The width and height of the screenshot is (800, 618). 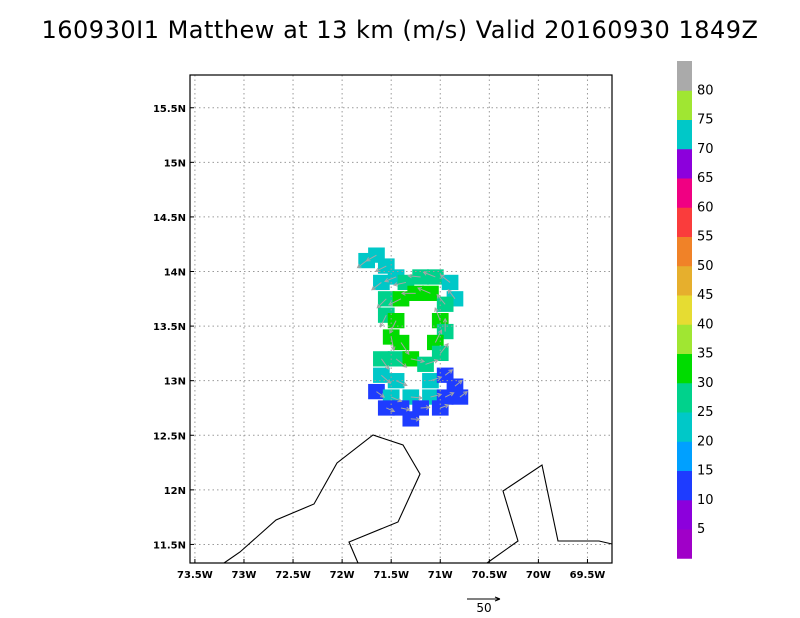 I want to click on y-tick-label: 14.5N, so click(x=169, y=218).